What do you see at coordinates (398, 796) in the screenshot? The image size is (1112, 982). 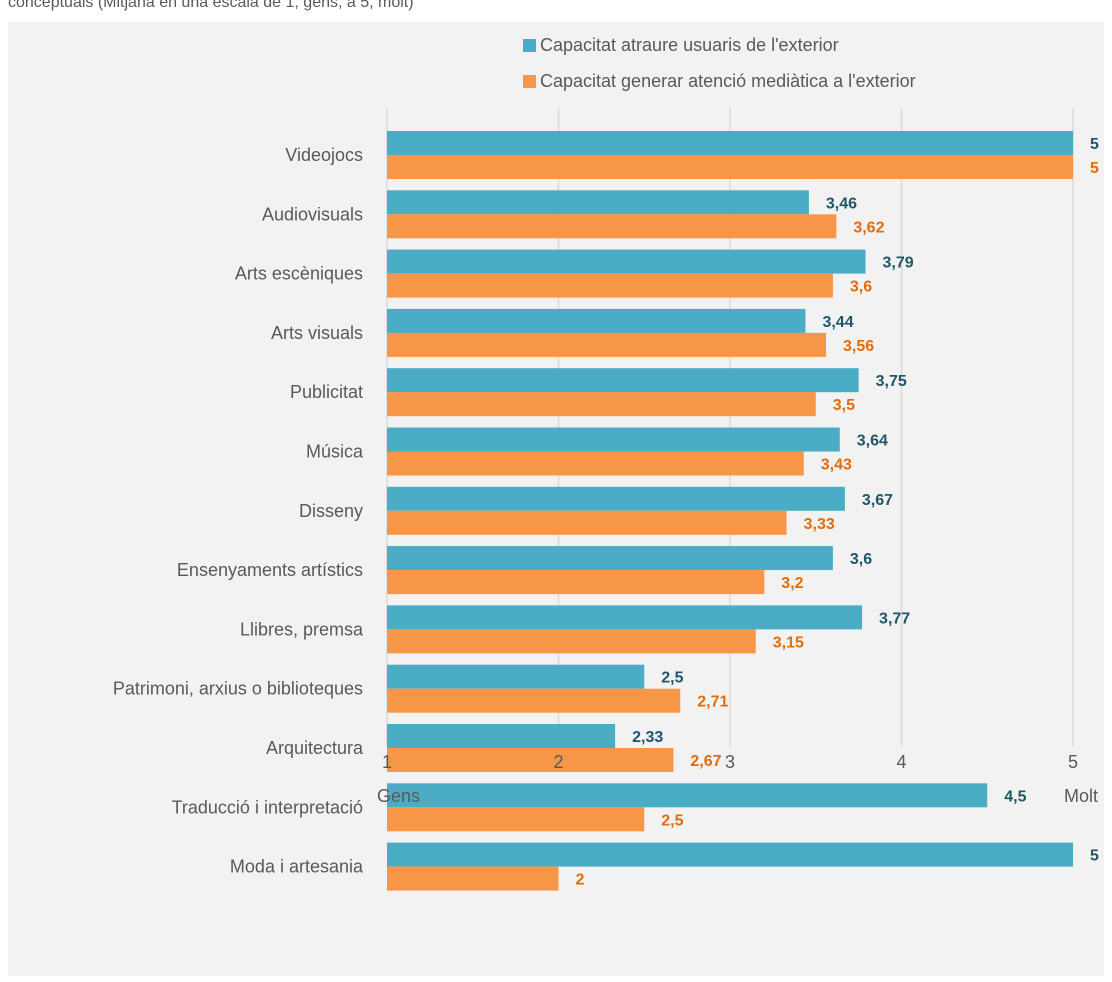 I see `x-axis-min-label: Gens` at bounding box center [398, 796].